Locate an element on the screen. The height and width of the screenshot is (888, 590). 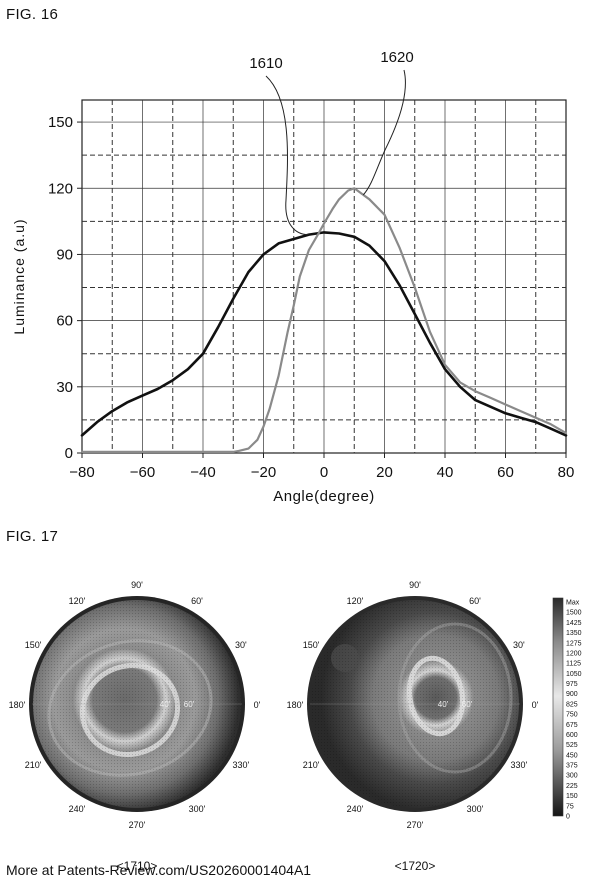
colorbar-label: Max is located at coordinates (573, 603).